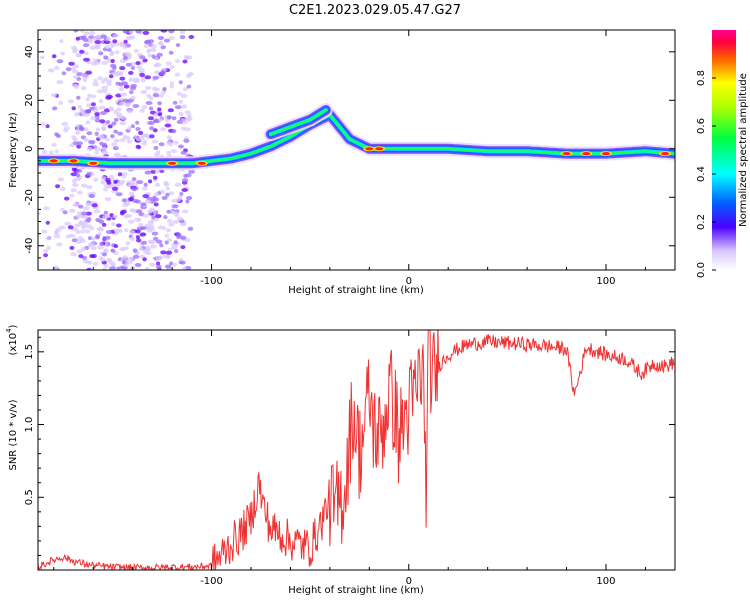 The width and height of the screenshot is (750, 600). What do you see at coordinates (13, 326) in the screenshot?
I see `snr-y-exponent-close: )` at bounding box center [13, 326].